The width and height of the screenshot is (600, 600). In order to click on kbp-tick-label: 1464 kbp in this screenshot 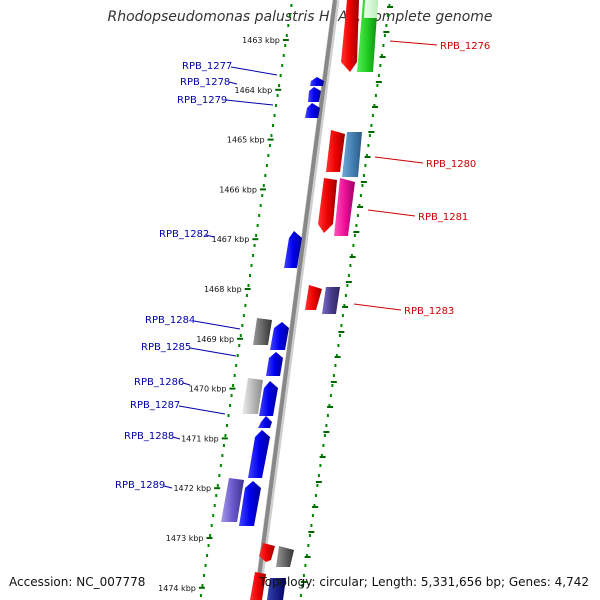, I will do `click(254, 90)`.